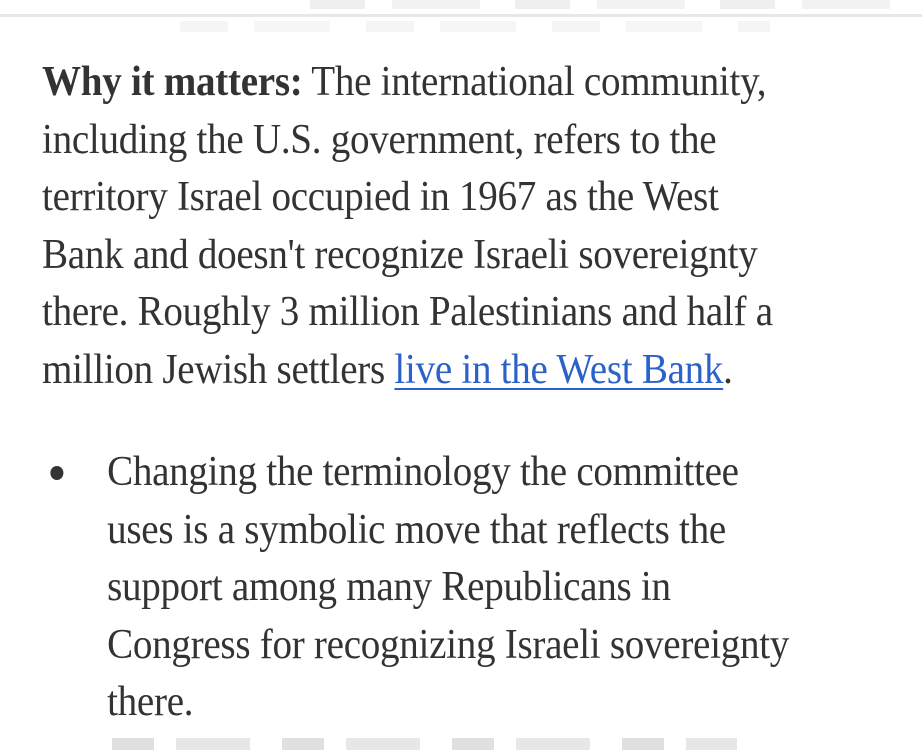 This screenshot has width=922, height=750. I want to click on section-divider, so click(461, 15).